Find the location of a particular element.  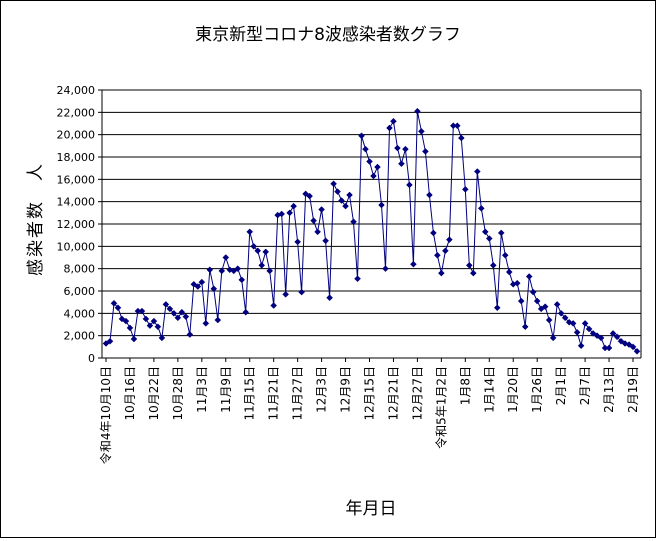

y-tick-label: 12,000 is located at coordinates (76, 224).